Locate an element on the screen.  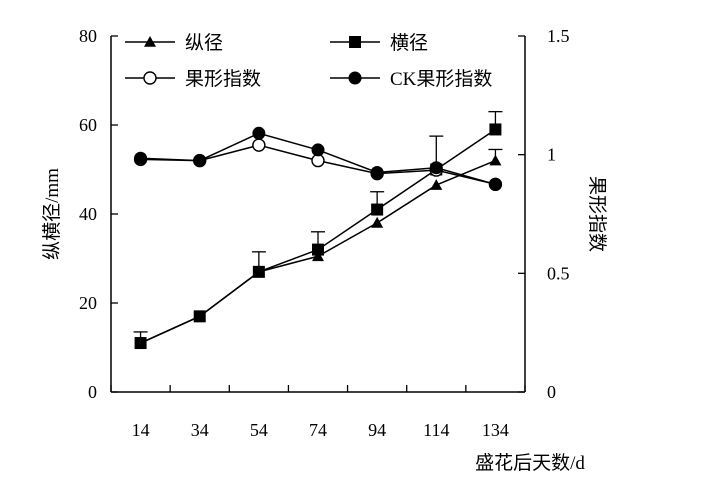
legend-label: 横径 is located at coordinates (409, 43).